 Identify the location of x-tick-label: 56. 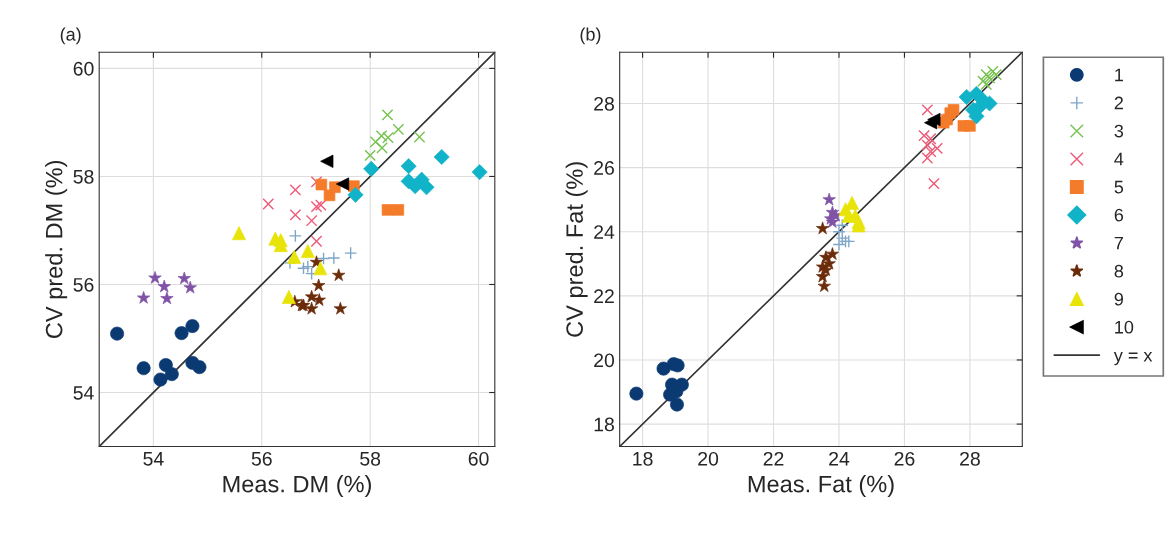
(261, 458).